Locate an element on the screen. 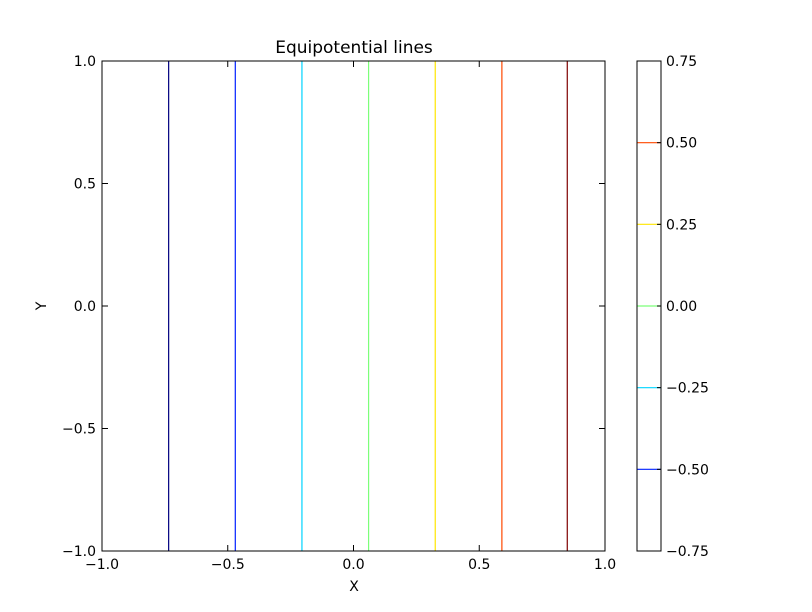 Image resolution: width=812 pixels, height=612 pixels. x-tick-label: −1.0 is located at coordinates (102, 565).